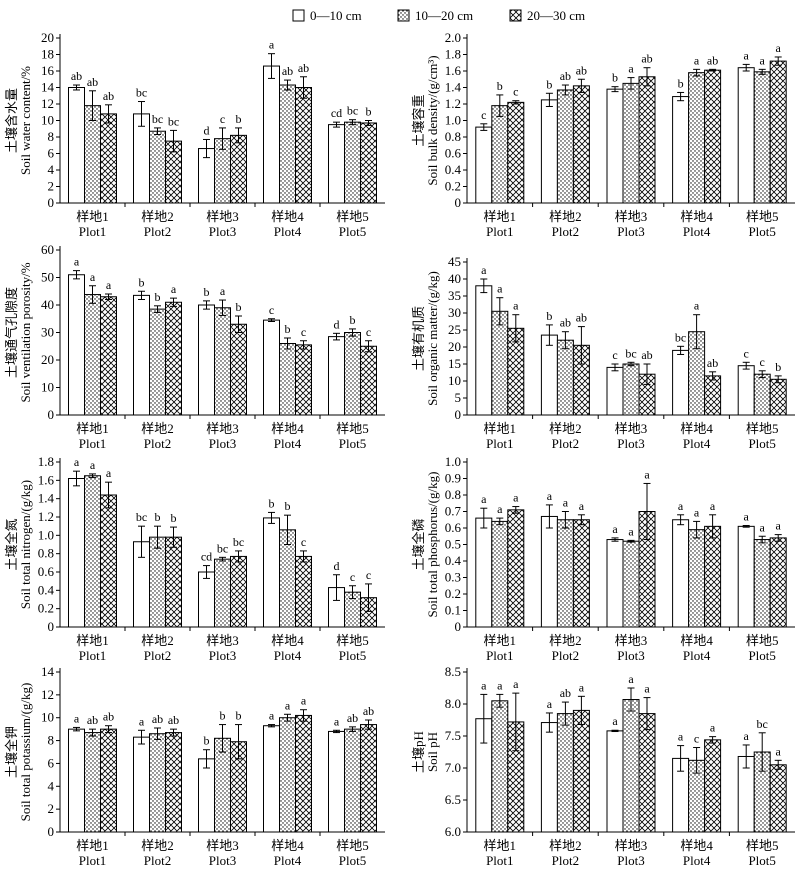 Image resolution: width=800 pixels, height=869 pixels. What do you see at coordinates (697, 231) in the screenshot?
I see `x-tick-label-en: Plot4` at bounding box center [697, 231].